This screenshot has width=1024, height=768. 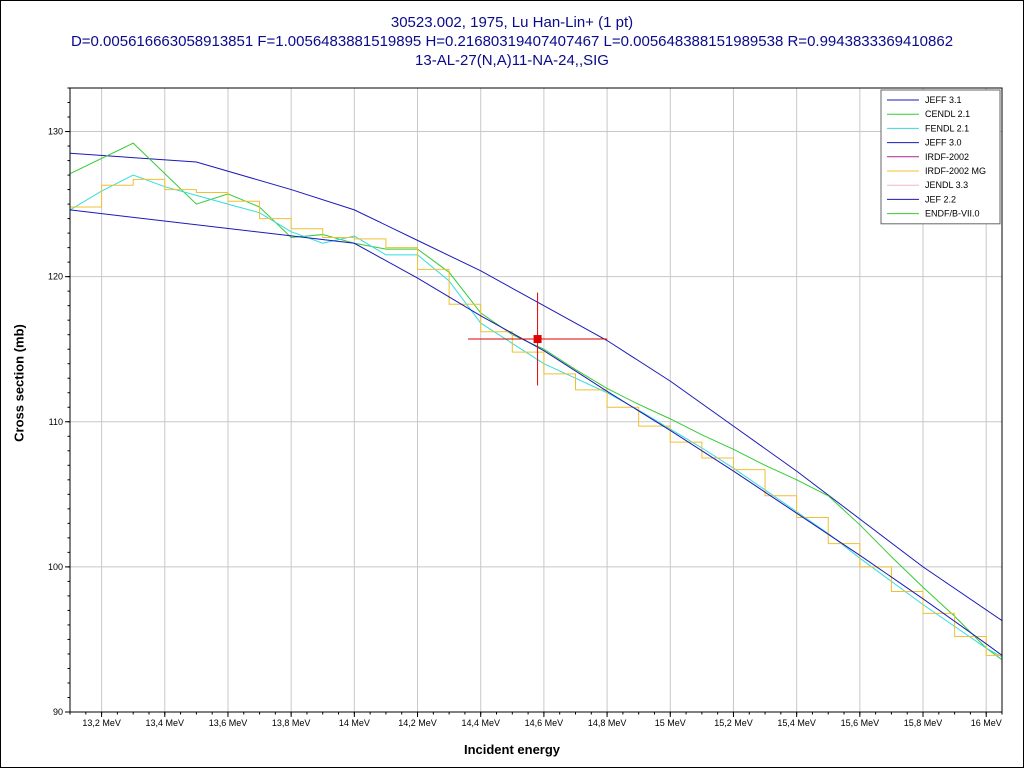 What do you see at coordinates (955, 171) in the screenshot?
I see `legend-label: IRDF-2002 MG` at bounding box center [955, 171].